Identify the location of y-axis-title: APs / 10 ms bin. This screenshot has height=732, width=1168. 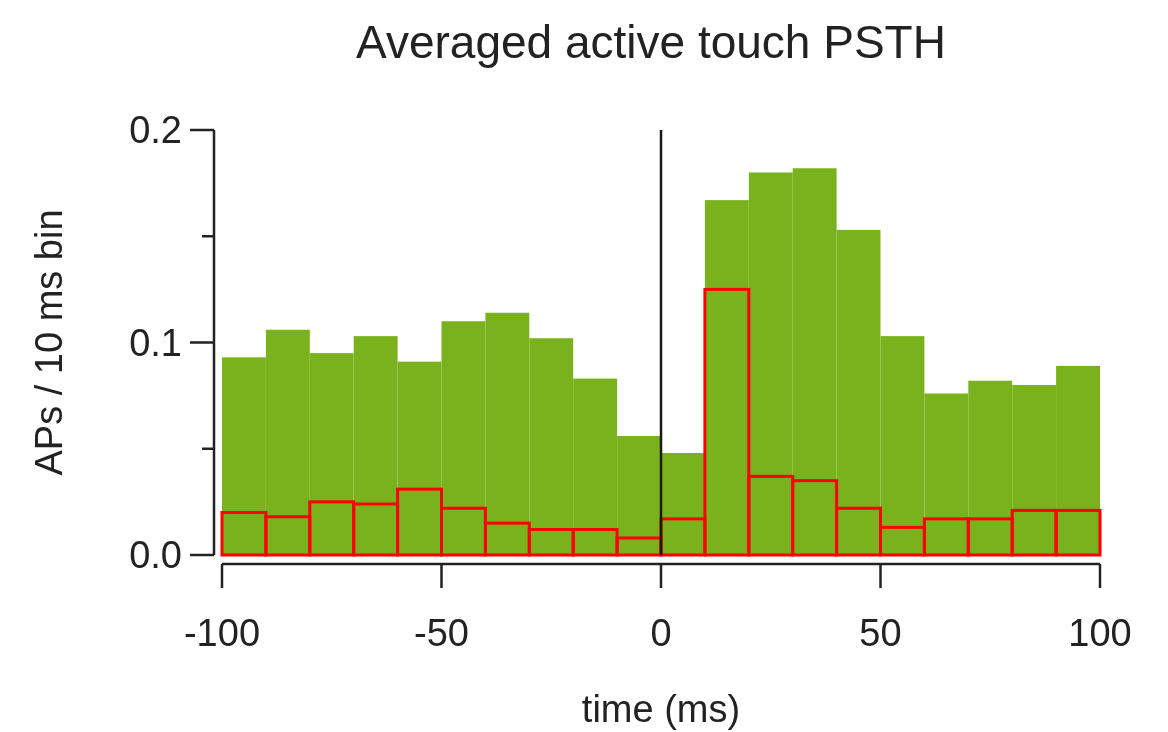
(49, 342).